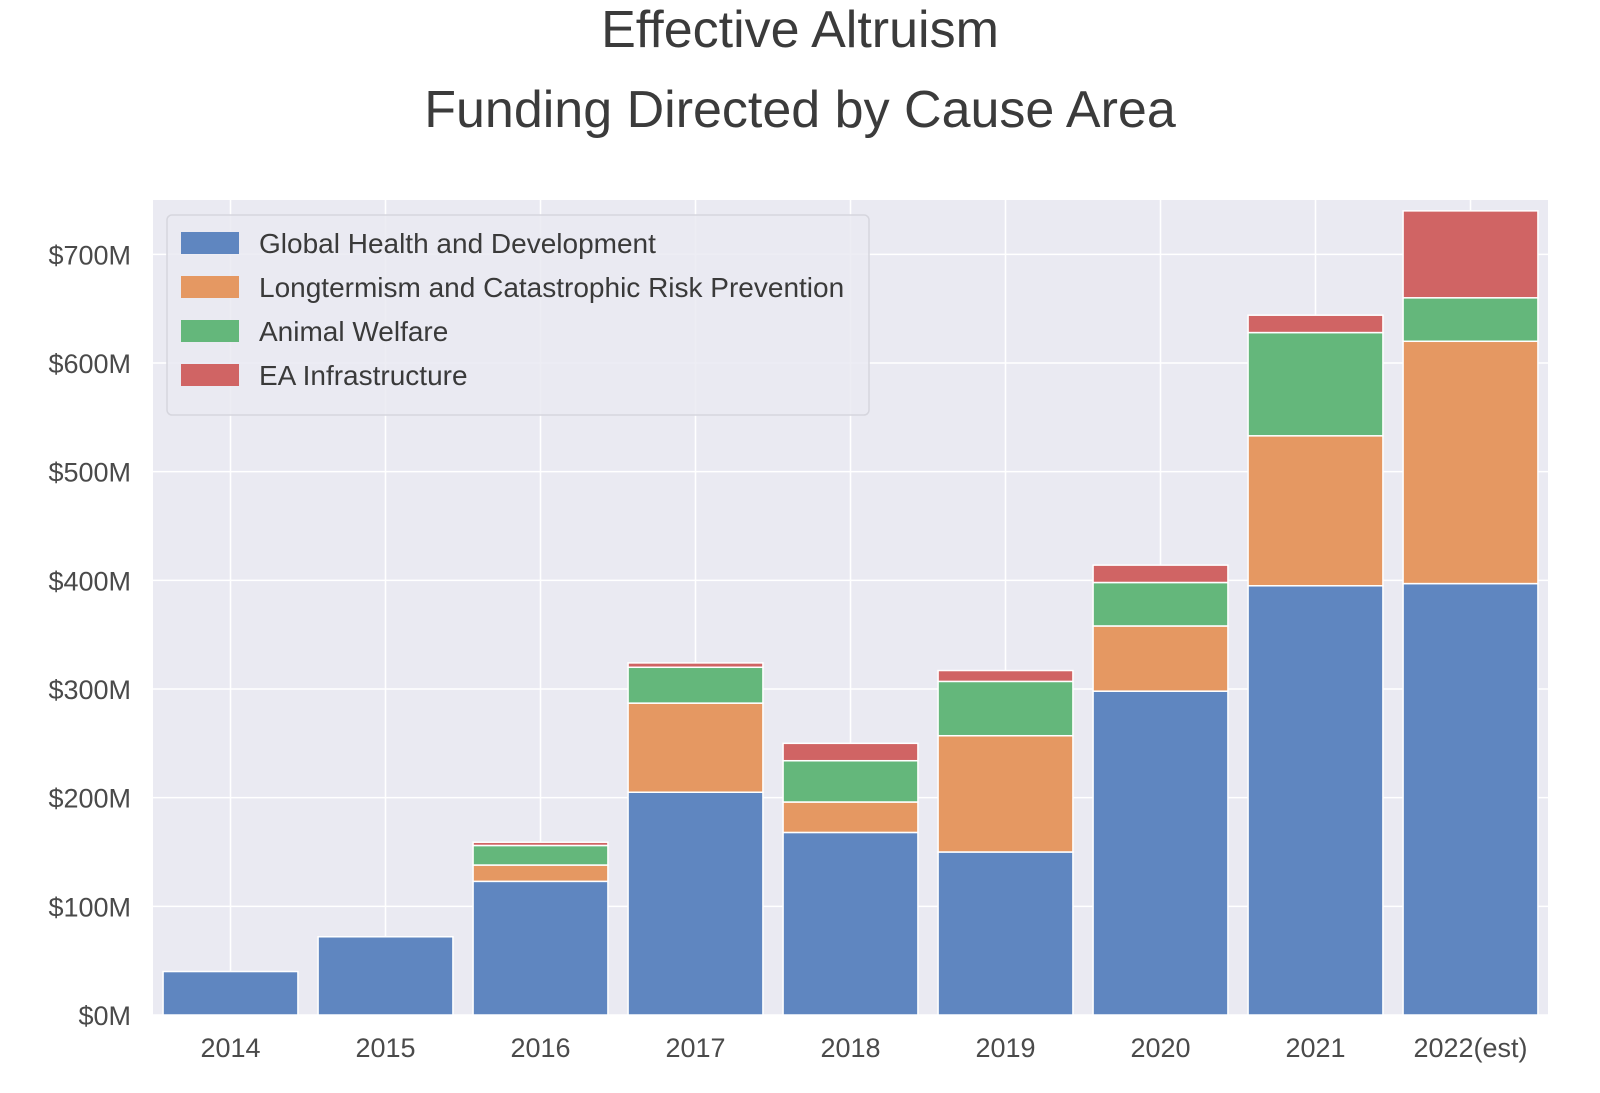  Describe the element at coordinates (210, 287) in the screenshot. I see `legend-swatch-longtermism-and-catastrophic-risk-prevention` at that location.